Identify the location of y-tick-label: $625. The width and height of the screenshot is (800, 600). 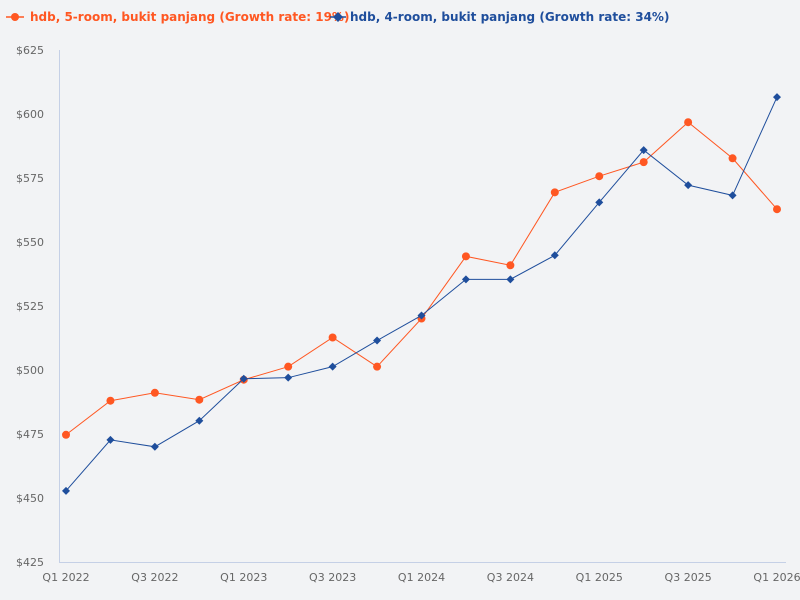
(30, 50).